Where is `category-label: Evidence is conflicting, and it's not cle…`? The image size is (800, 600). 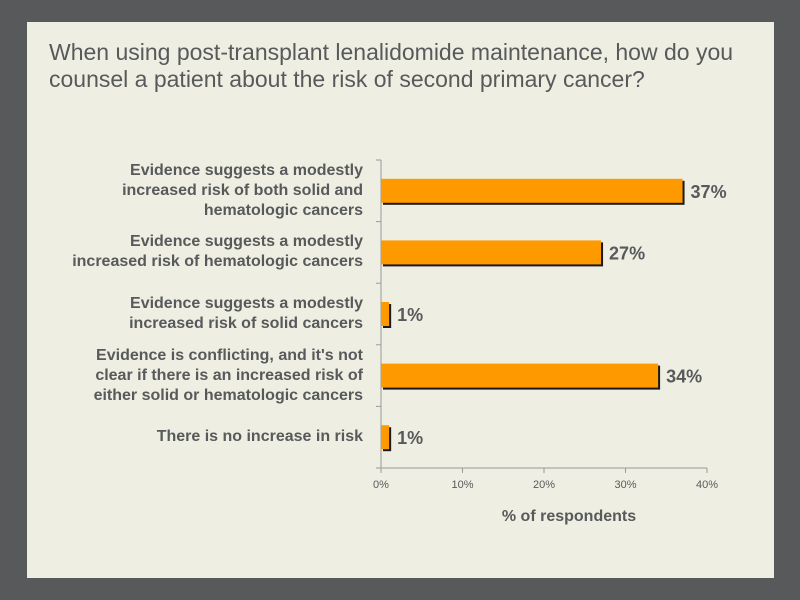 category-label: Evidence is conflicting, and it's not cle… is located at coordinates (228, 376).